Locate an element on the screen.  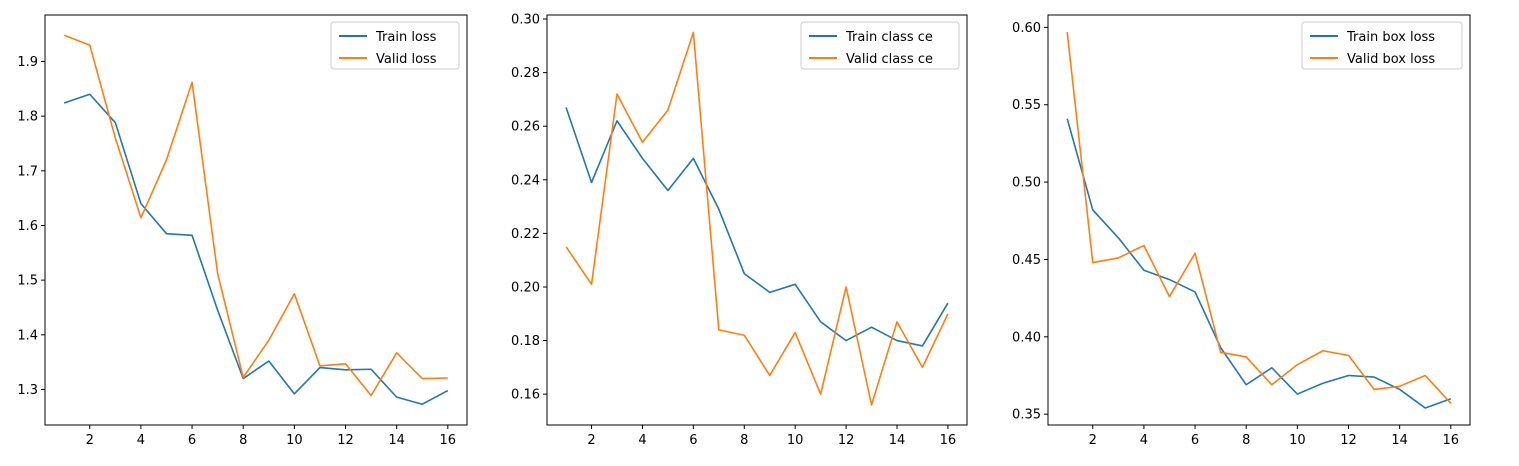
y-tick-label: 0.35 is located at coordinates (1026, 415).